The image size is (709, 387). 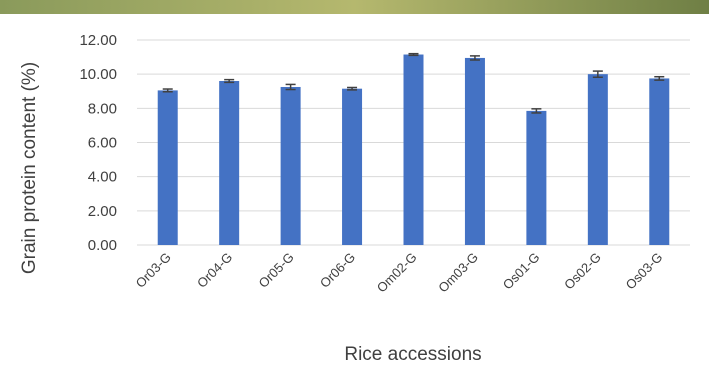 What do you see at coordinates (102, 177) in the screenshot?
I see `y-tick-label: 4.00` at bounding box center [102, 177].